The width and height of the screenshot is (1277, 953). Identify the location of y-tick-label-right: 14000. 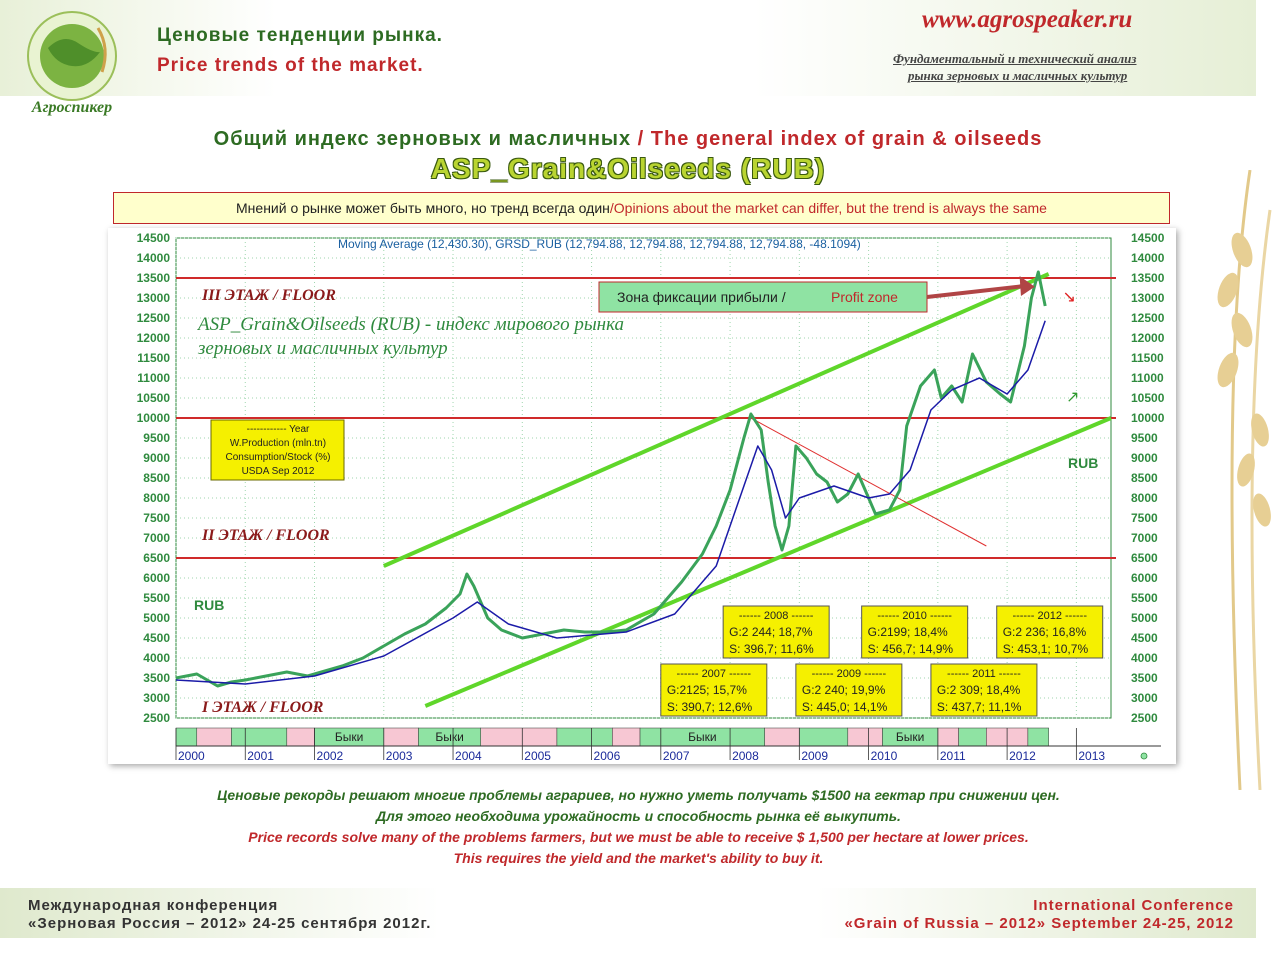
(1148, 258).